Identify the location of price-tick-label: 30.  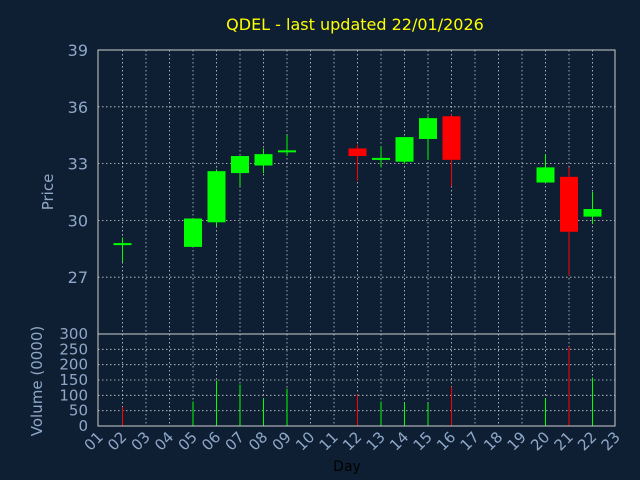
(78, 220).